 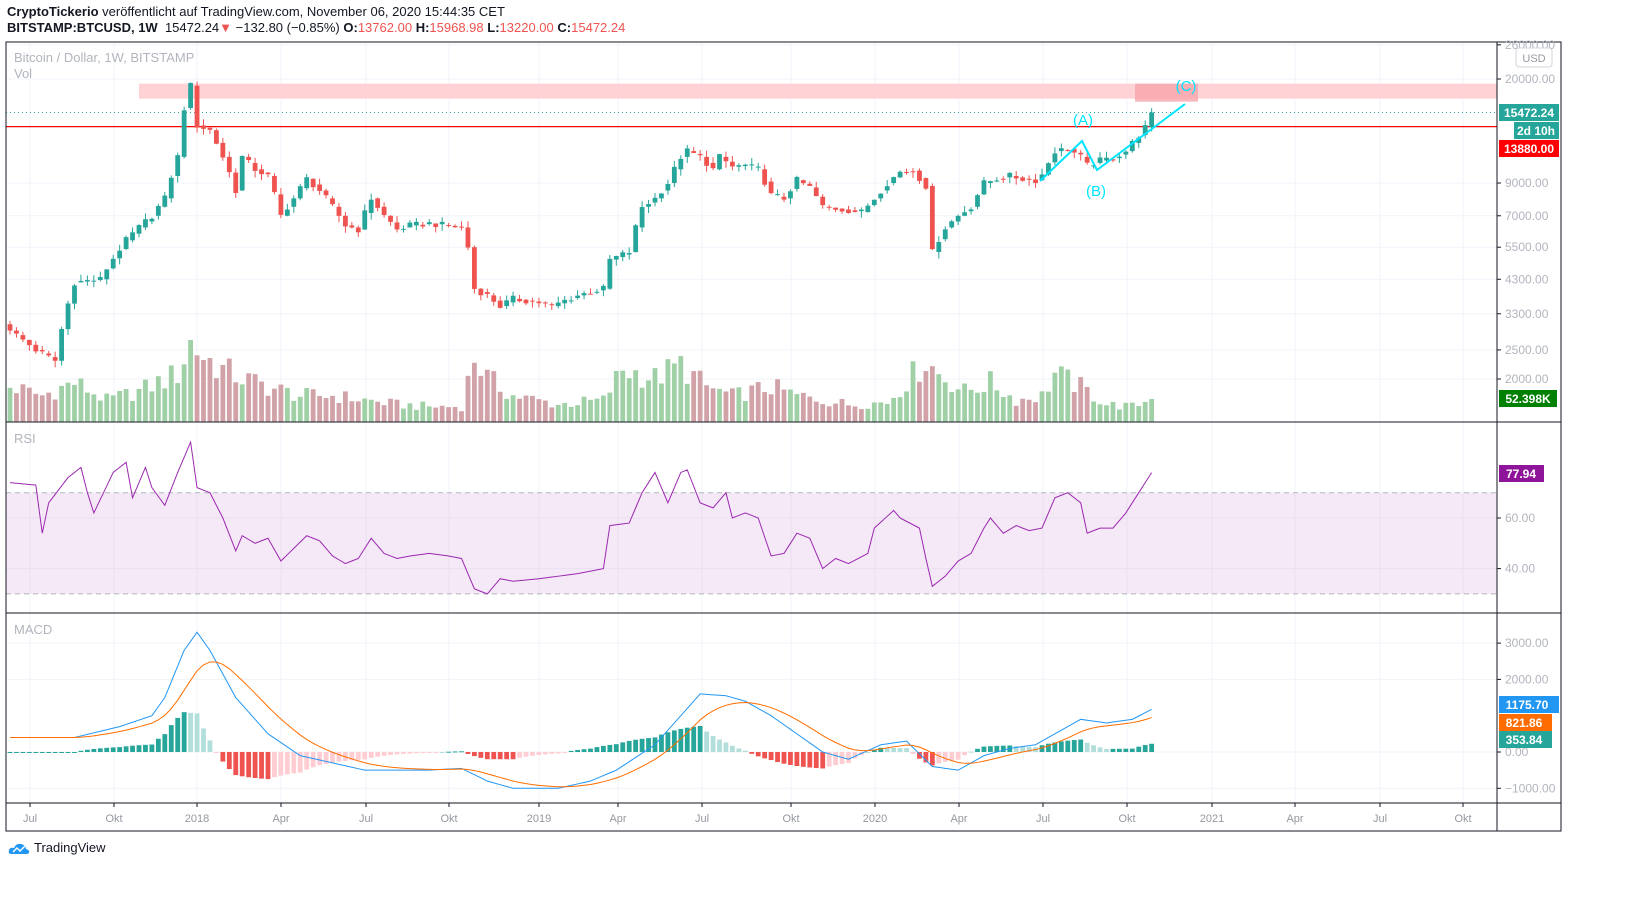 What do you see at coordinates (1527, 379) in the screenshot?
I see `y-tick-label: 2000.00` at bounding box center [1527, 379].